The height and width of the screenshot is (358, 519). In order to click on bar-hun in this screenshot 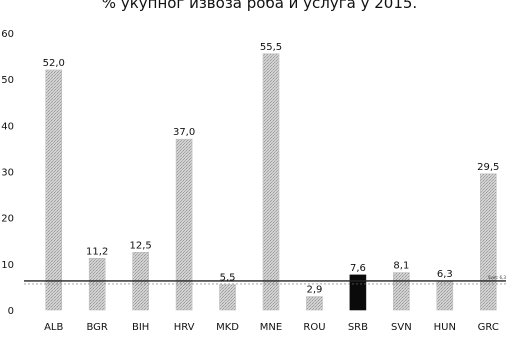, I will do `click(445, 295)`.